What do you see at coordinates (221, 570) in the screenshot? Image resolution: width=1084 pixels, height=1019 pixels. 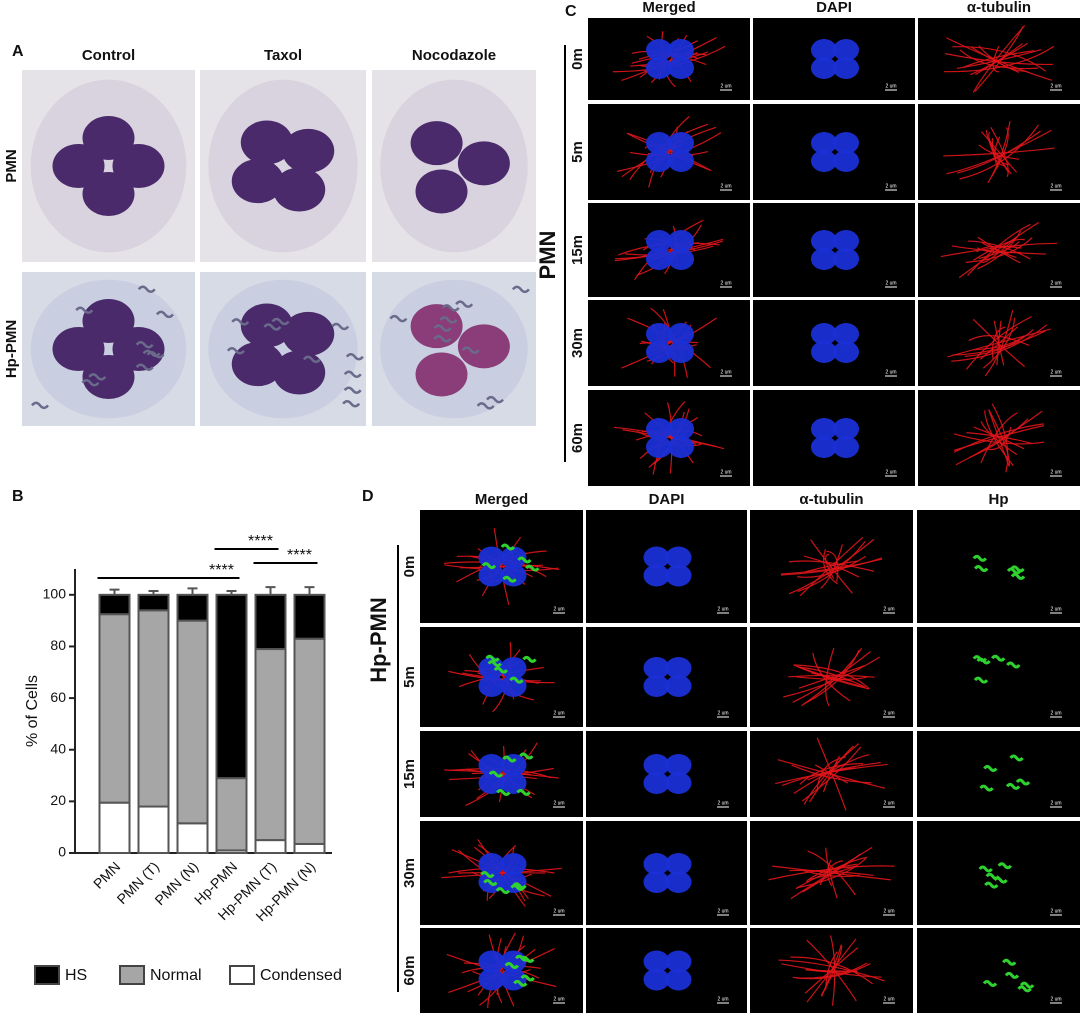 I see `significance-label: ****` at bounding box center [221, 570].